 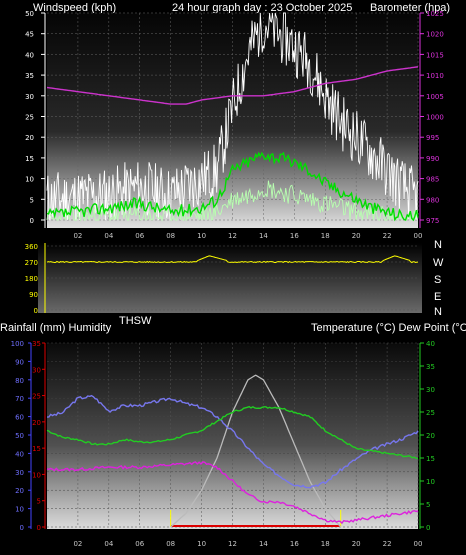 I want to click on barometer-tick-label-6: 1005, so click(x=435, y=97).